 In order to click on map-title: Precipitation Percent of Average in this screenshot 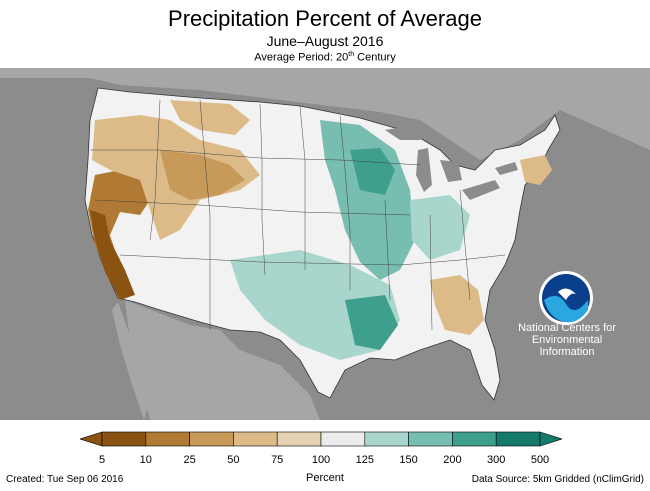, I will do `click(325, 18)`.